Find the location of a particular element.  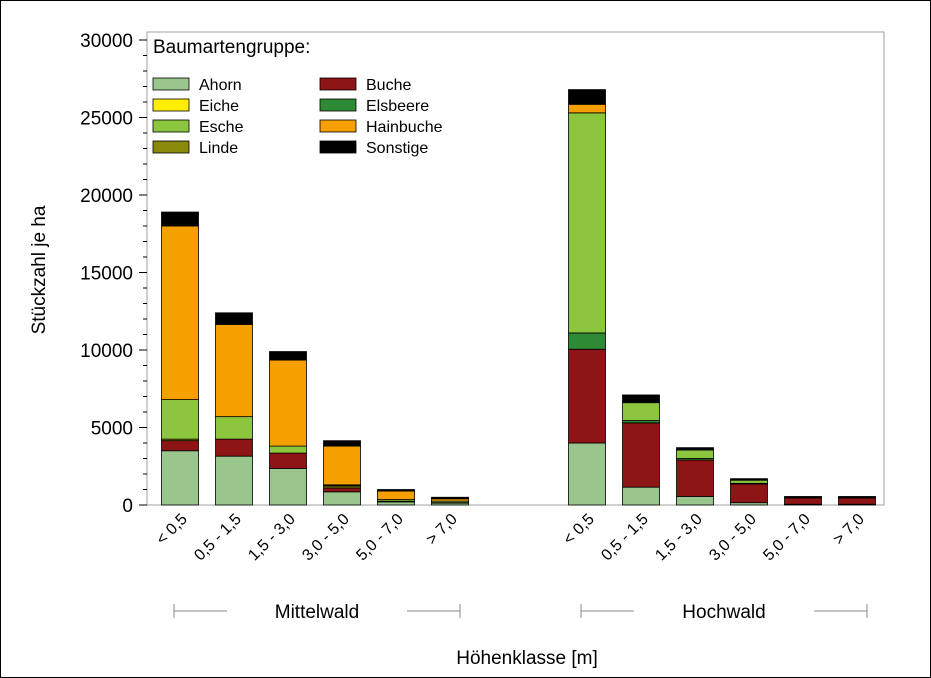

legend-label: Esche is located at coordinates (221, 127).